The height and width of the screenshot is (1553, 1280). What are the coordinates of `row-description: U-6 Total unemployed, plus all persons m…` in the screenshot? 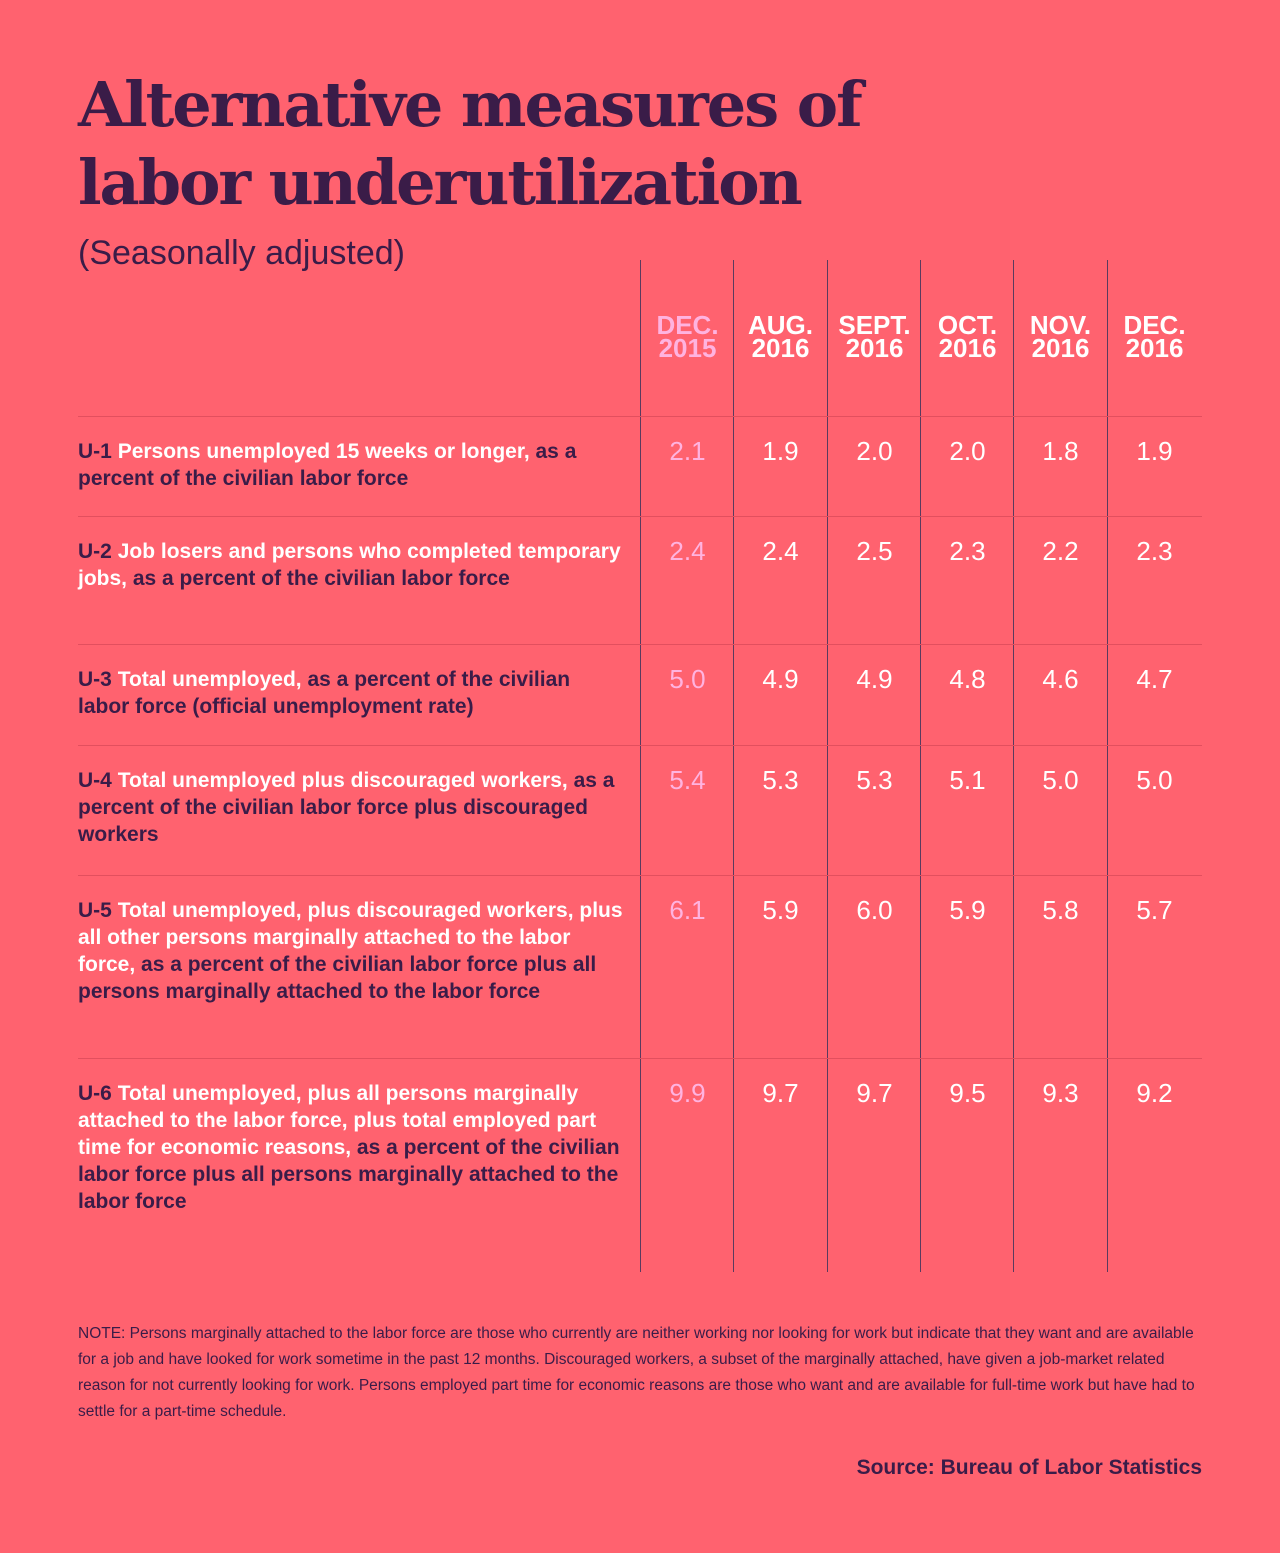 It's located at (350, 1147).